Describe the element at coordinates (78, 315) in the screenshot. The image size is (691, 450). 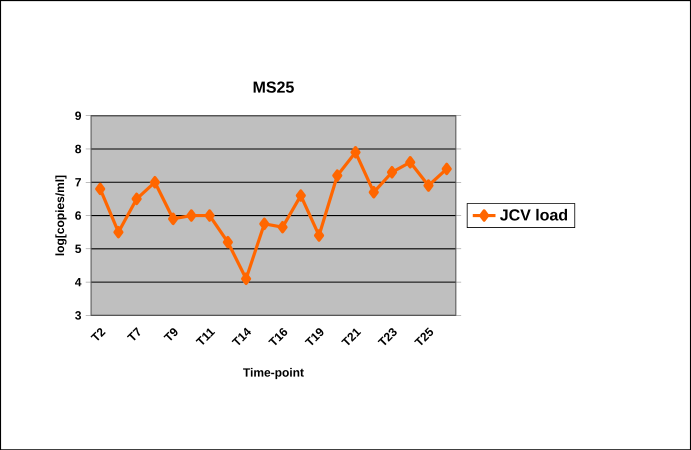
I see `y-tick-label: 3` at that location.